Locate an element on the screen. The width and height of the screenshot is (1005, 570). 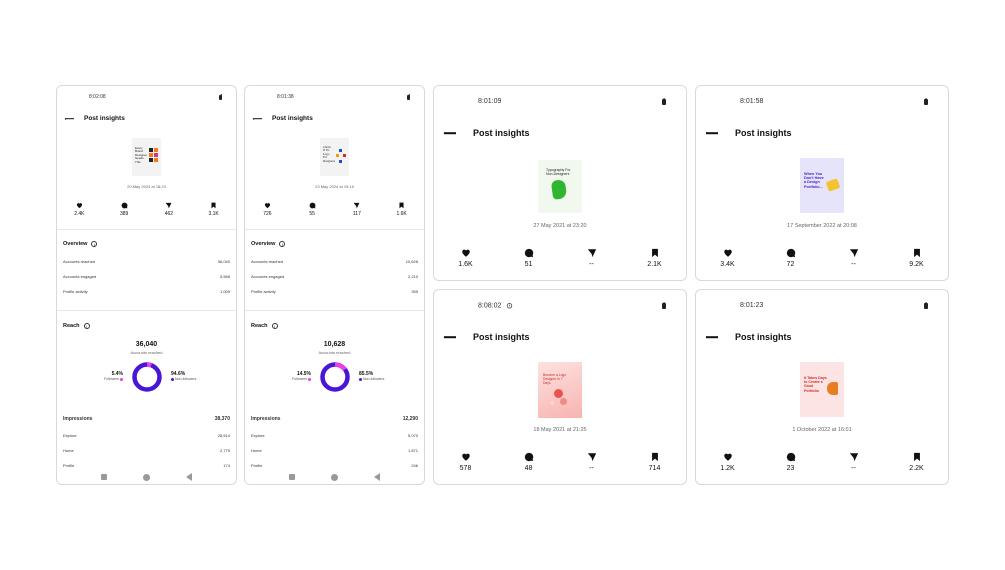
impressions-row: Impressions 12,290 is located at coordinates (334, 419).